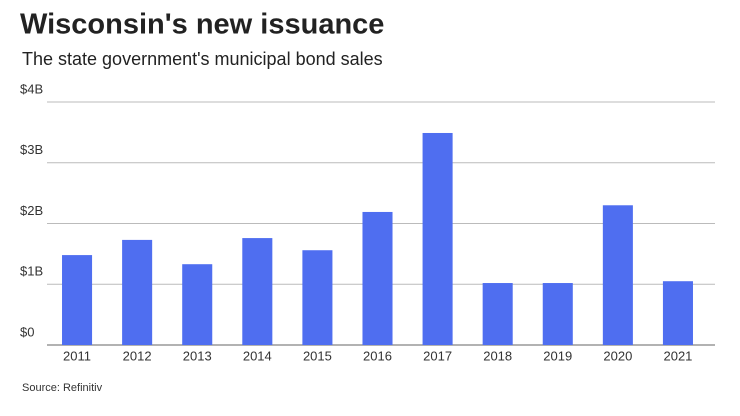 Image resolution: width=740 pixels, height=416 pixels. Describe the element at coordinates (437, 355) in the screenshot. I see `x-tick-label: 2017` at that location.